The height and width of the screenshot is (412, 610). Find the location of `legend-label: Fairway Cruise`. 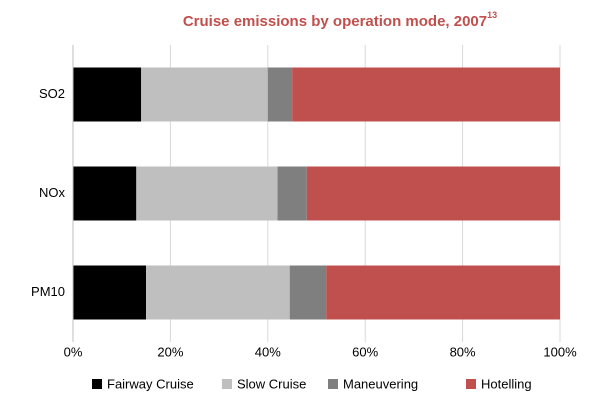

legend-label: Fairway Cruise is located at coordinates (150, 383).